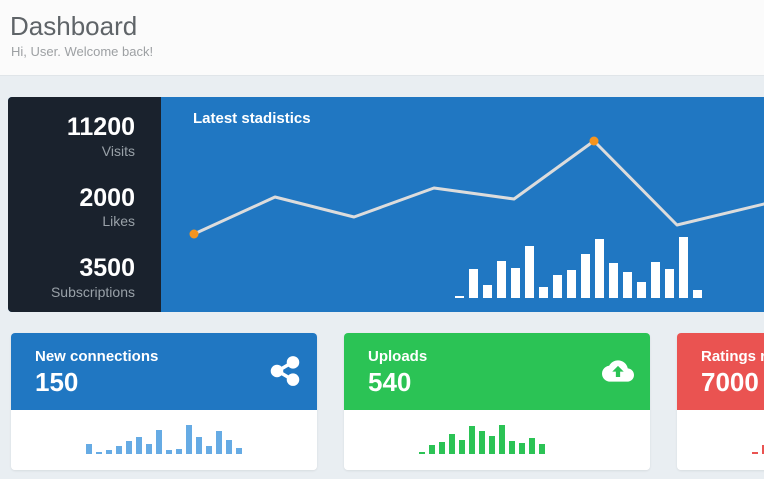 This screenshot has height=479, width=764. I want to click on stat-label: Visits, so click(118, 150).